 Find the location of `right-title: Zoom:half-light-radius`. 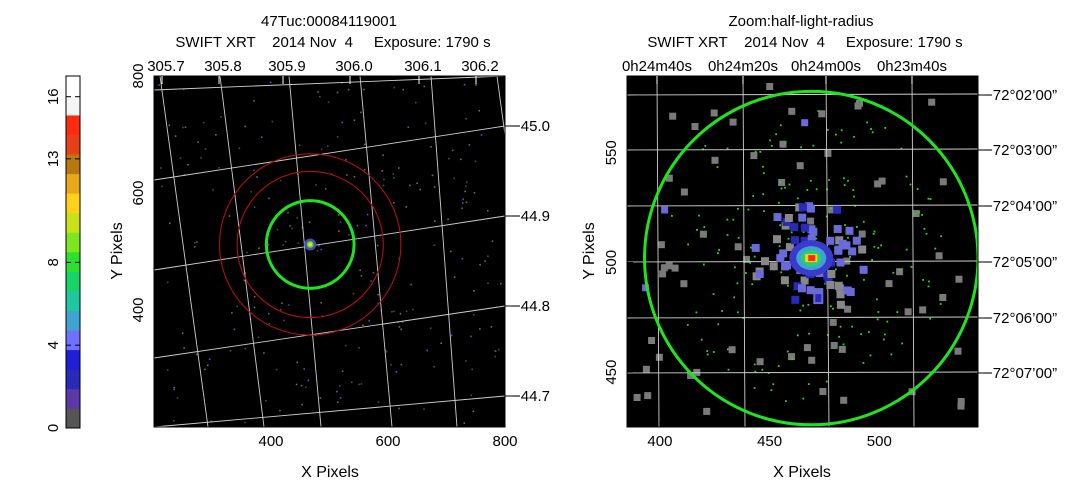

right-title: Zoom:half-light-radius is located at coordinates (800, 21).